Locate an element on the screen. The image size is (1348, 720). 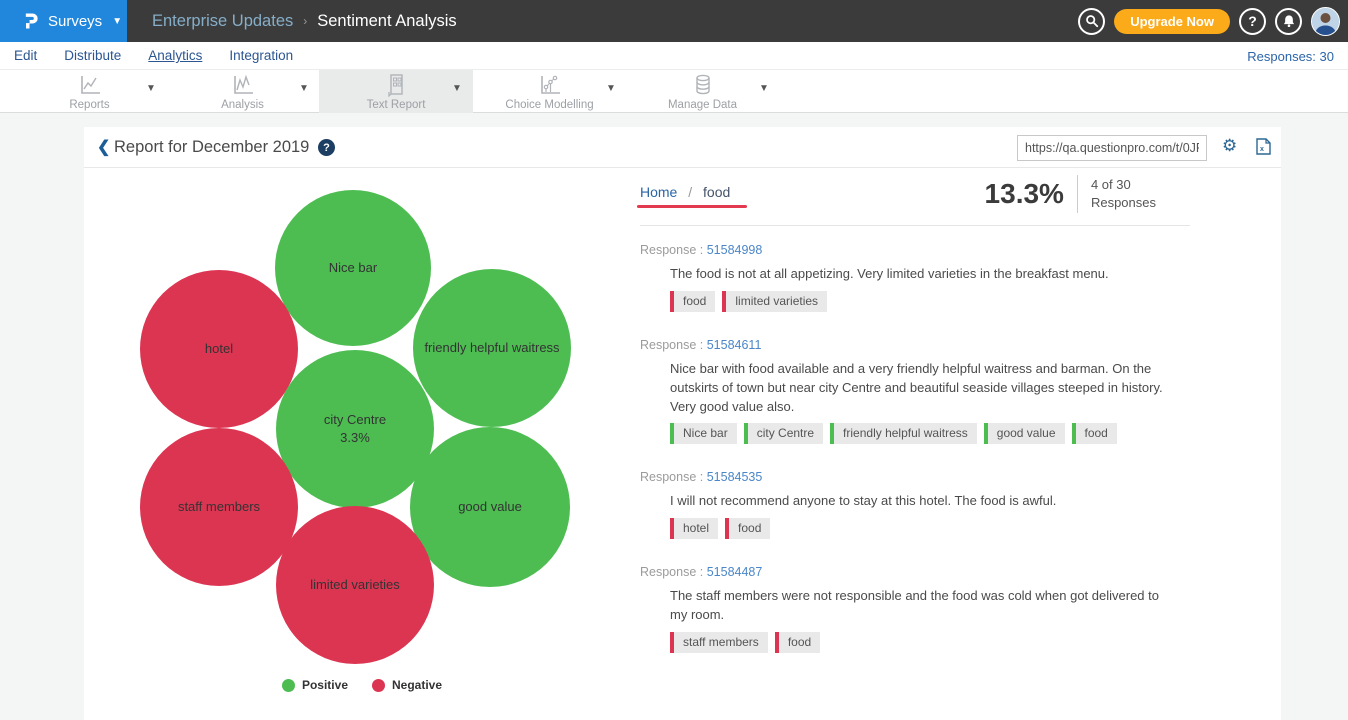
bubble-sublabel: 3.3% is located at coordinates (355, 437).